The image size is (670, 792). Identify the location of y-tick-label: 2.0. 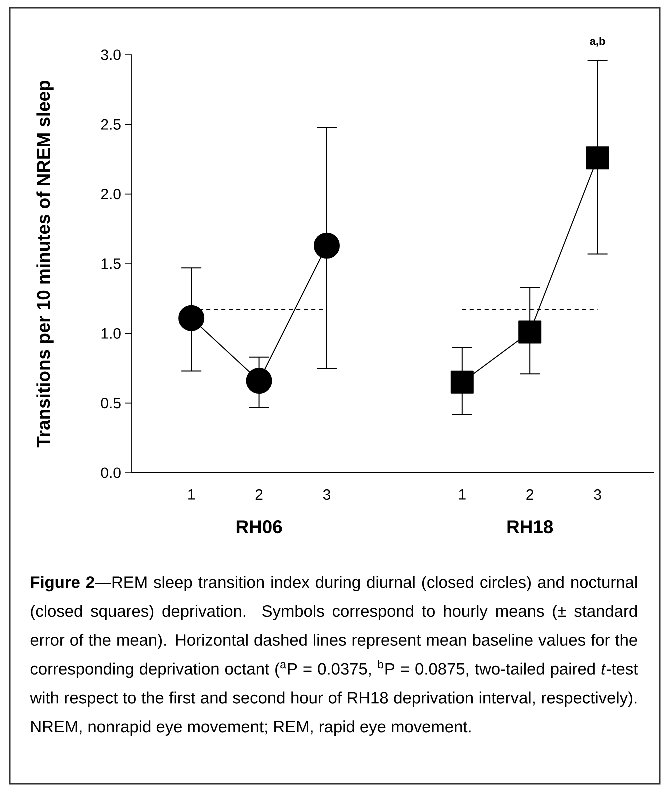
(111, 194).